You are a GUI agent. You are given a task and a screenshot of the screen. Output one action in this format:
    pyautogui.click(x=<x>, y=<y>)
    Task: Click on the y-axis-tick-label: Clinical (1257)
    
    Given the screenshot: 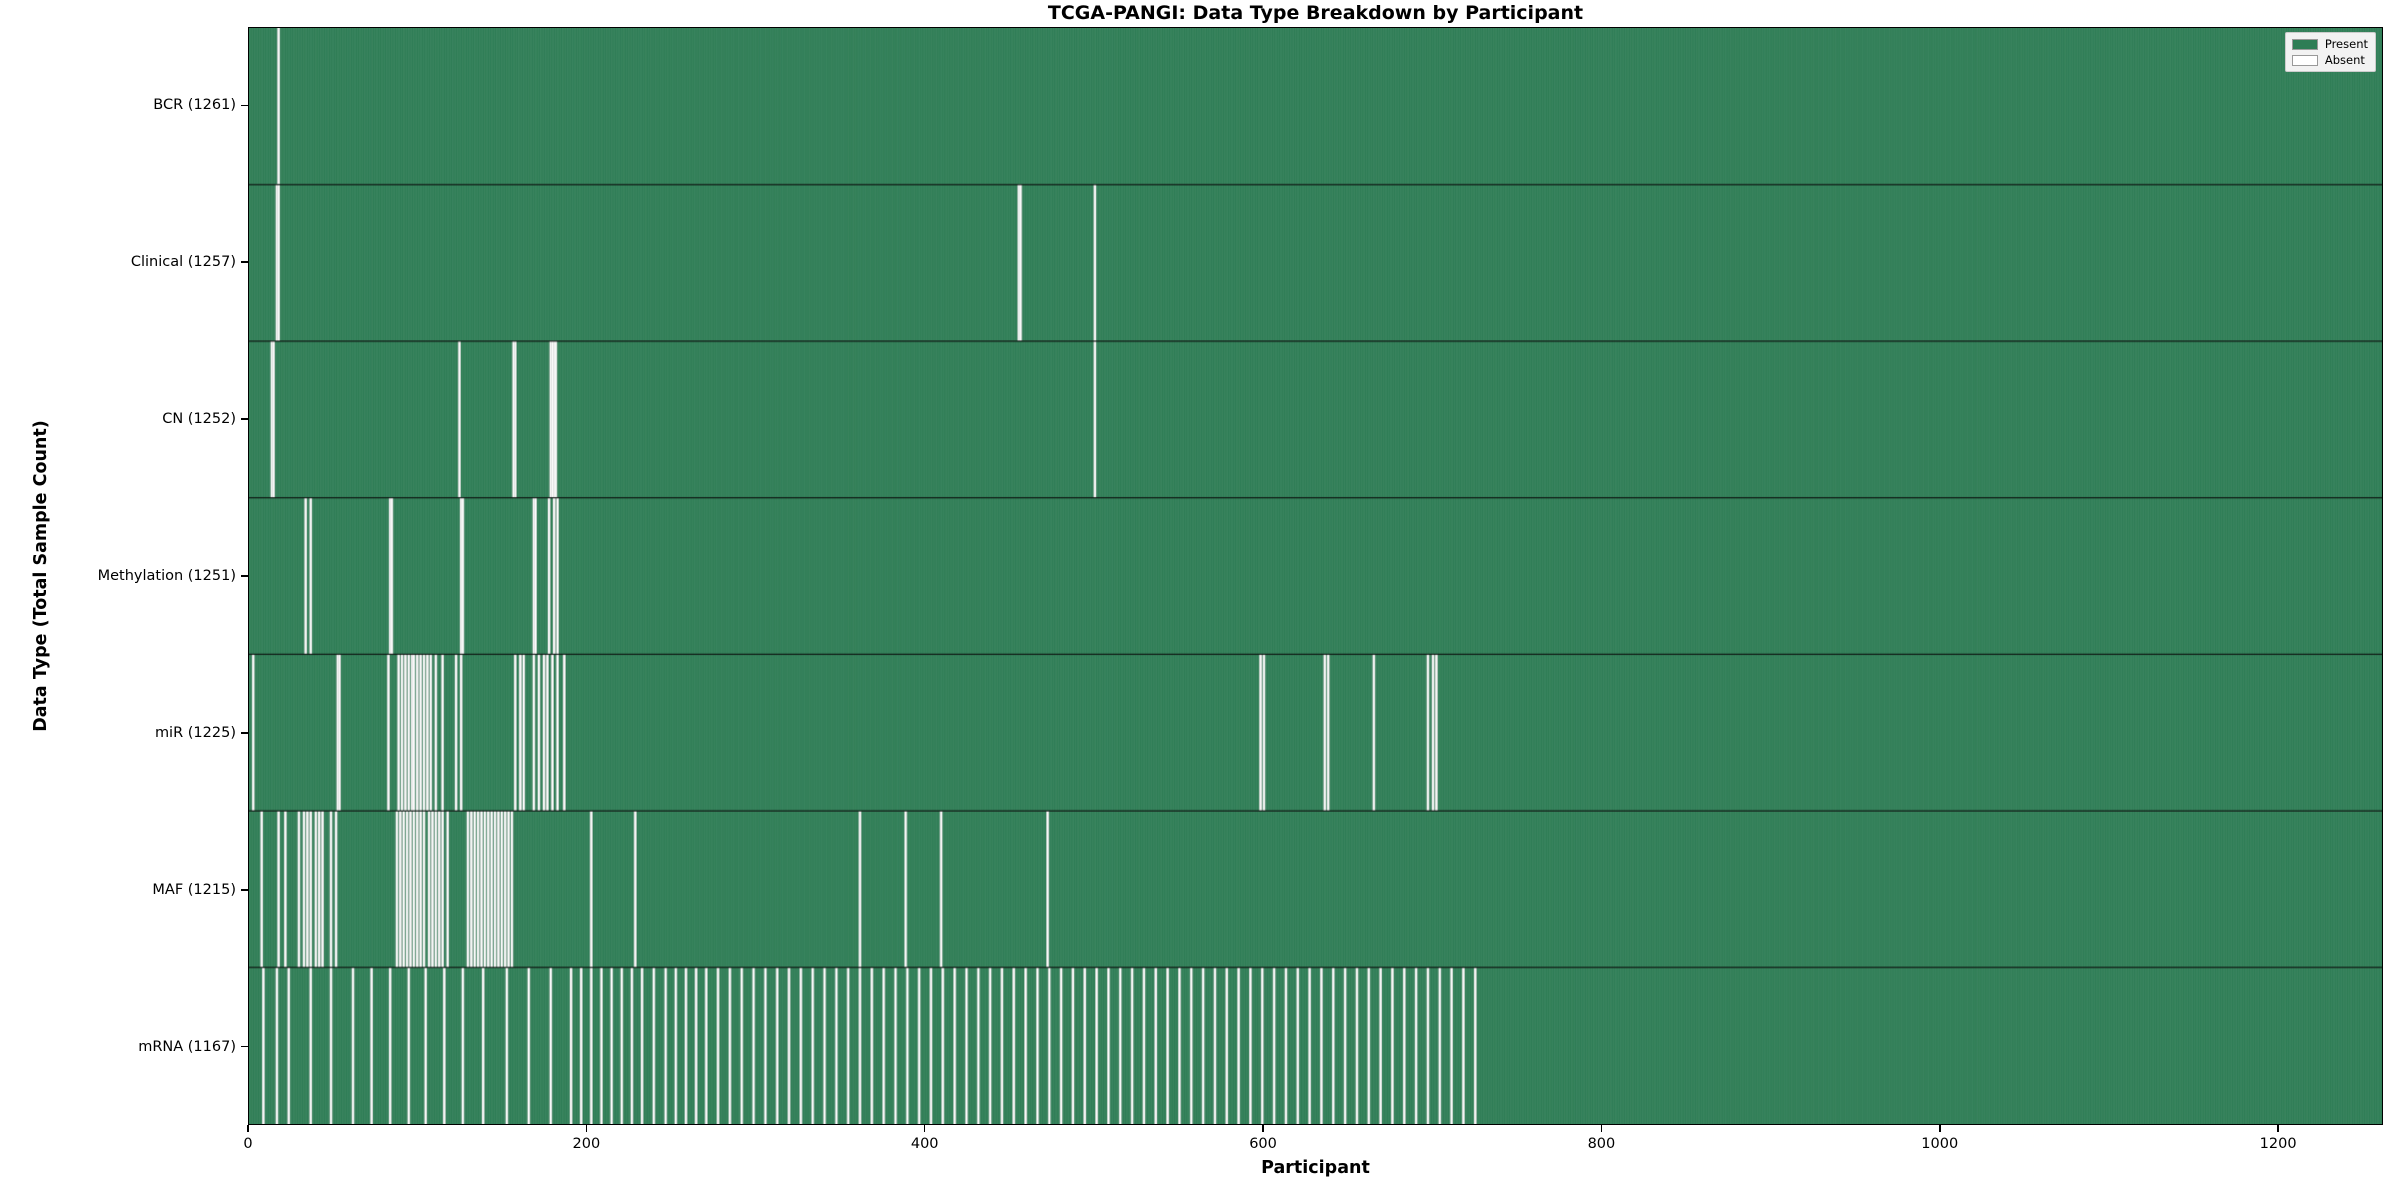 What is the action you would take?
    pyautogui.click(x=183, y=262)
    